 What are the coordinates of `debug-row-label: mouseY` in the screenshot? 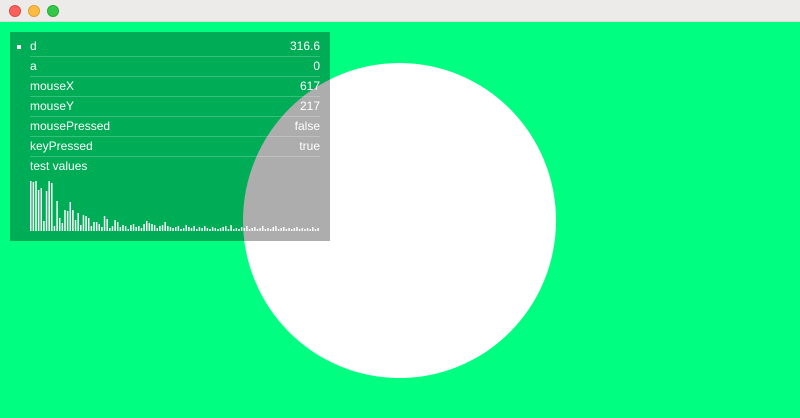 It's located at (52, 106).